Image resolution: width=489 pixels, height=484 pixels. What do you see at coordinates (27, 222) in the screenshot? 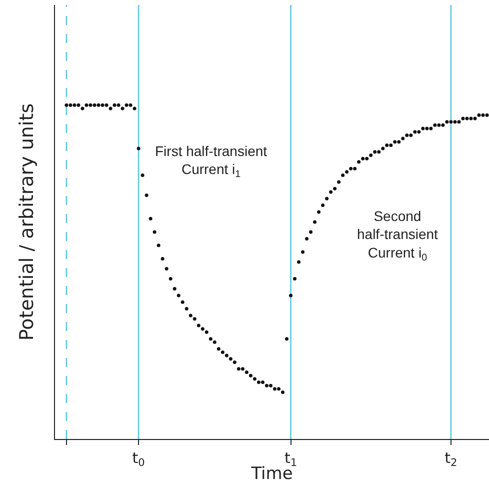
I see `y-axis-title: Potential / arbitrary units` at bounding box center [27, 222].